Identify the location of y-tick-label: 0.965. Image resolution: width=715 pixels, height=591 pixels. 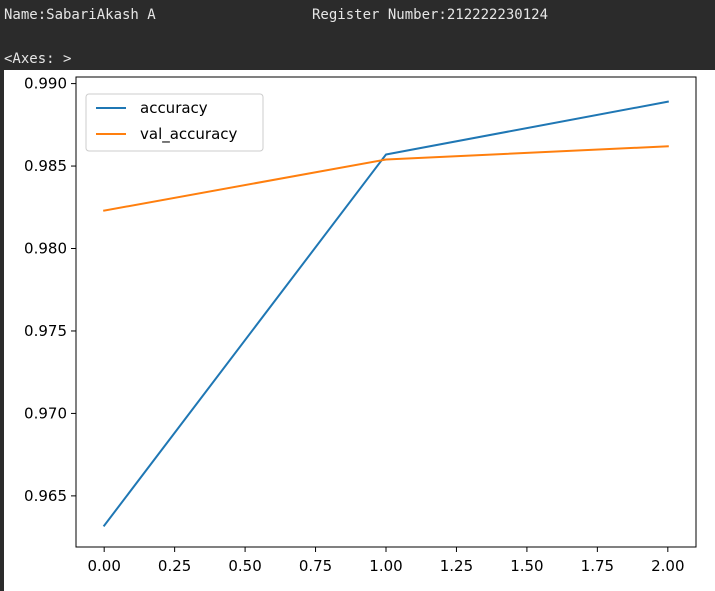
(45, 496).